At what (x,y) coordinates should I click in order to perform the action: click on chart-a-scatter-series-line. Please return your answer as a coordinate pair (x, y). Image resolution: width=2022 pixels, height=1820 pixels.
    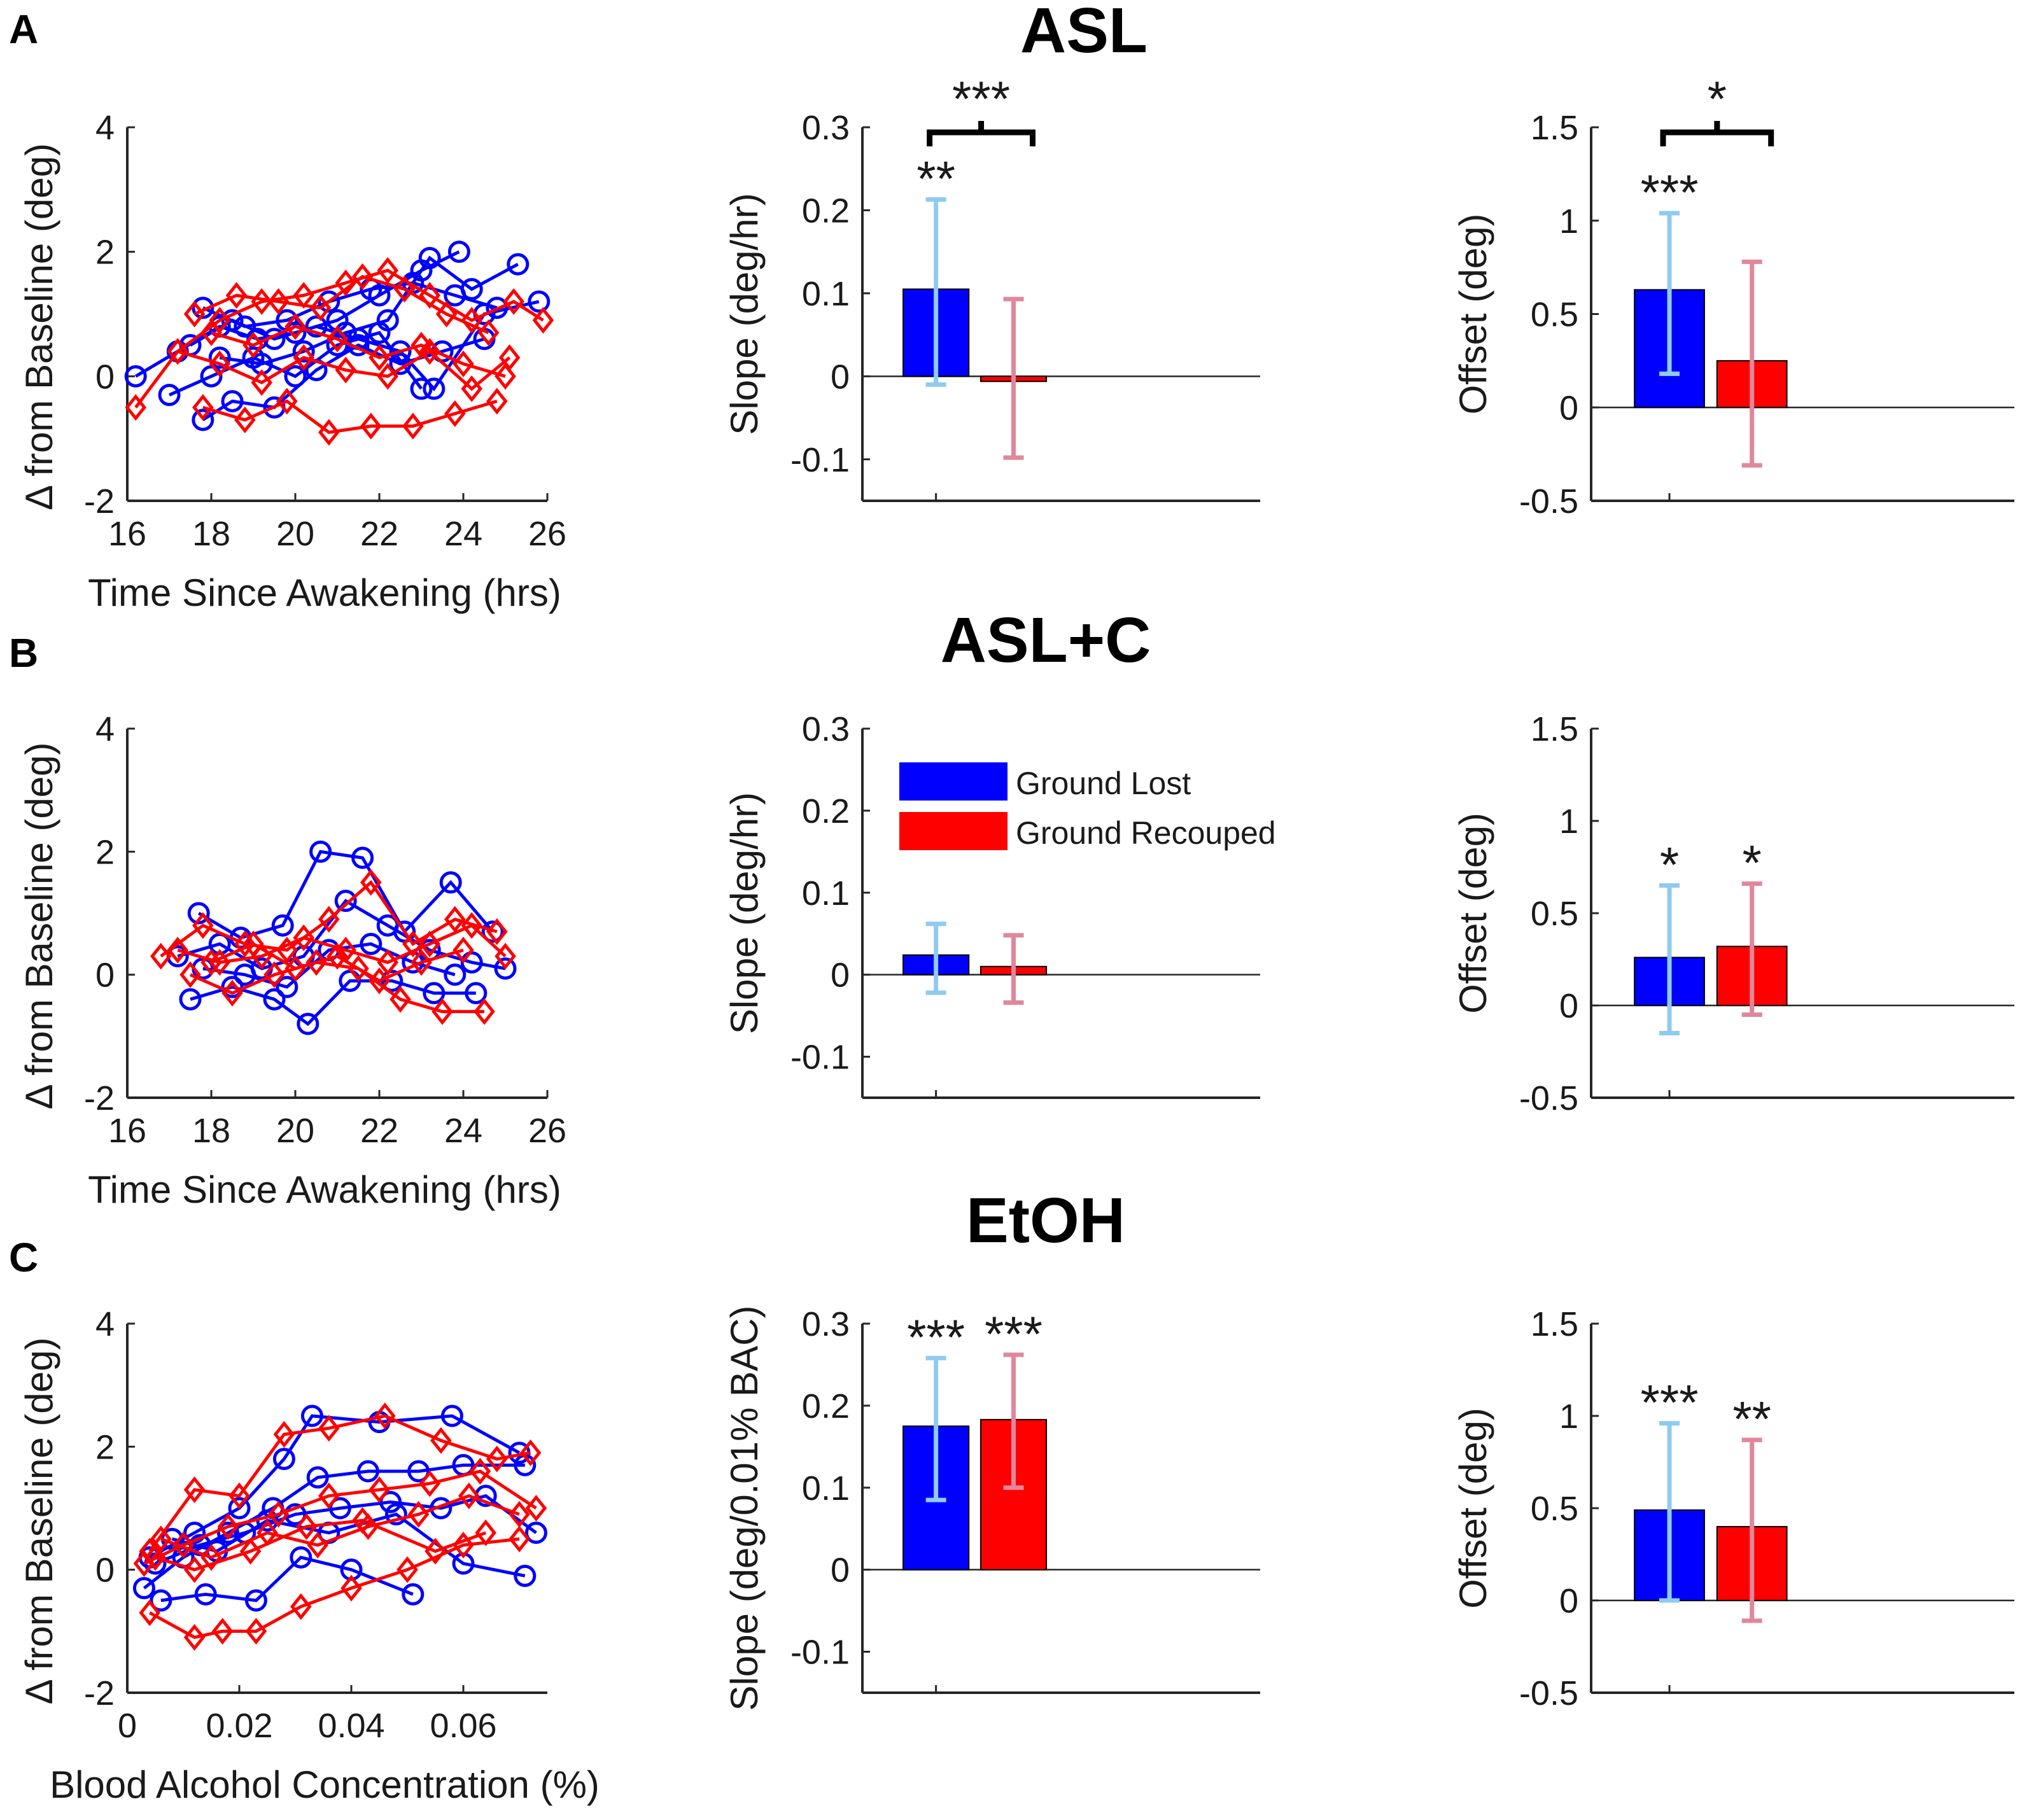
    Looking at the image, I should click on (295, 363).